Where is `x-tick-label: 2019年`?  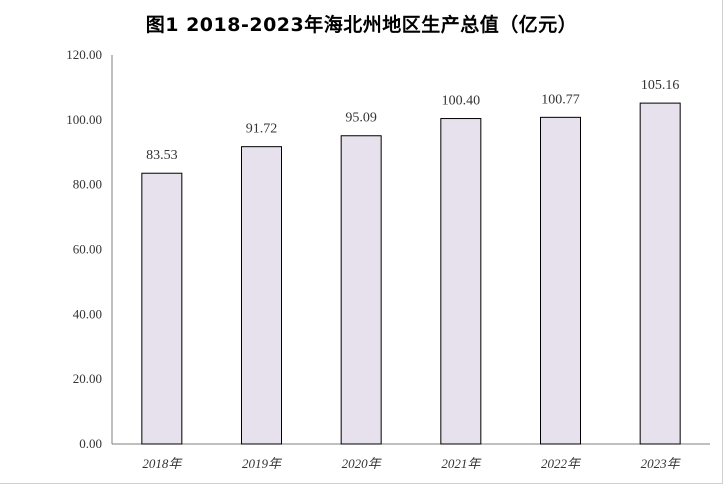 x-tick-label: 2019年 is located at coordinates (262, 463).